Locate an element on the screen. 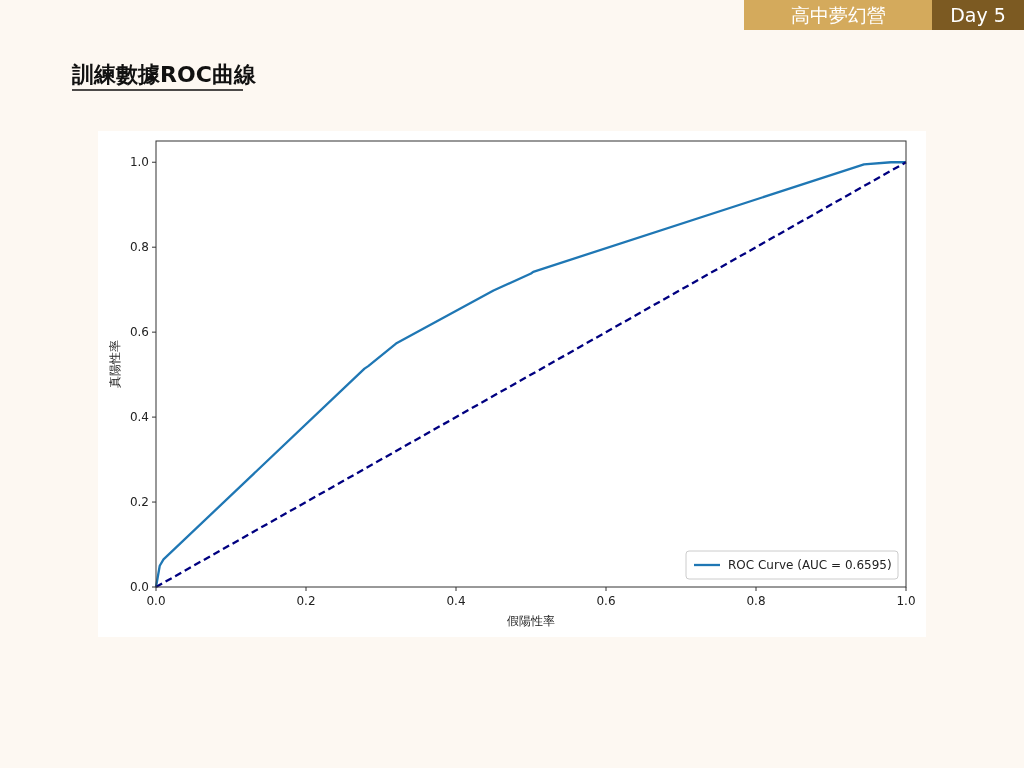 The image size is (1024, 768). chart-title: 訓練數據ROC曲線 is located at coordinates (164, 74).